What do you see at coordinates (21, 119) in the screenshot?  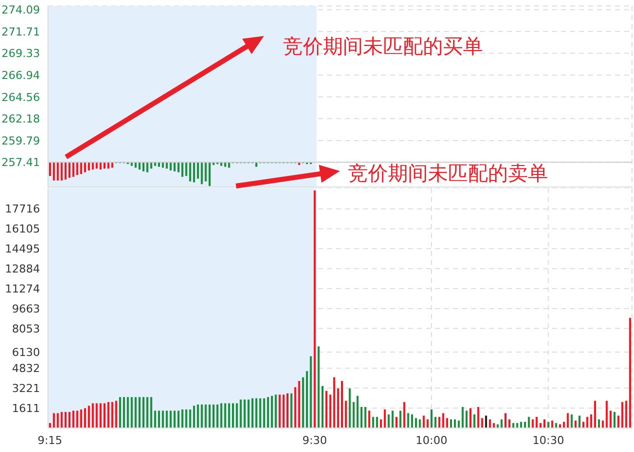 I see `y-tick-label: 262.18` at bounding box center [21, 119].